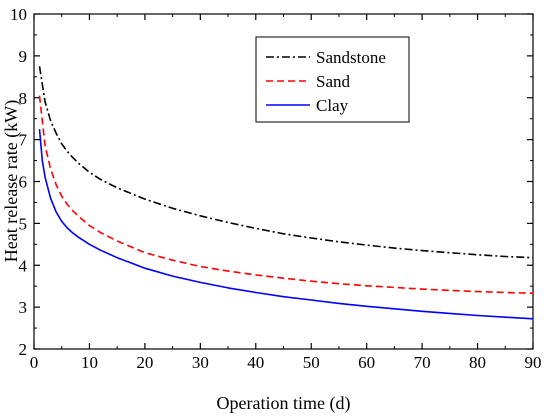  Describe the element at coordinates (255, 362) in the screenshot. I see `x-tick-label: 40` at that location.